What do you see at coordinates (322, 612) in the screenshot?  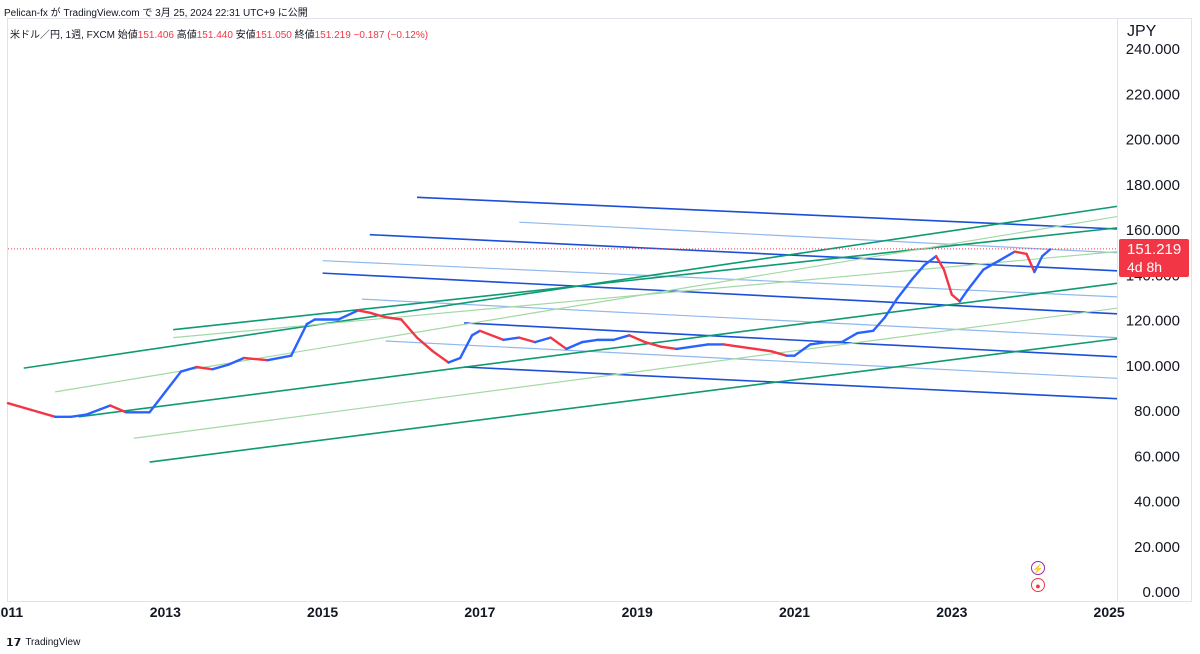 I see `x-tick-label: 2015` at bounding box center [322, 612].